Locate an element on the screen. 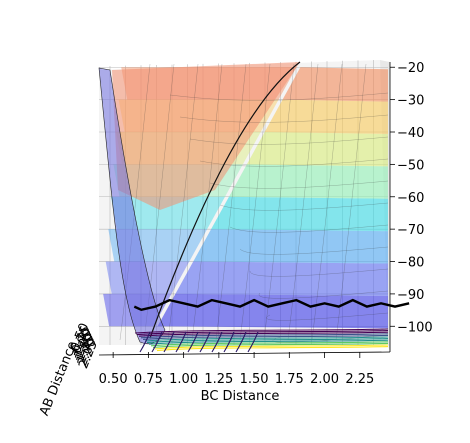 This screenshot has height=443, width=470. z-tick-label: −80 is located at coordinates (410, 263).